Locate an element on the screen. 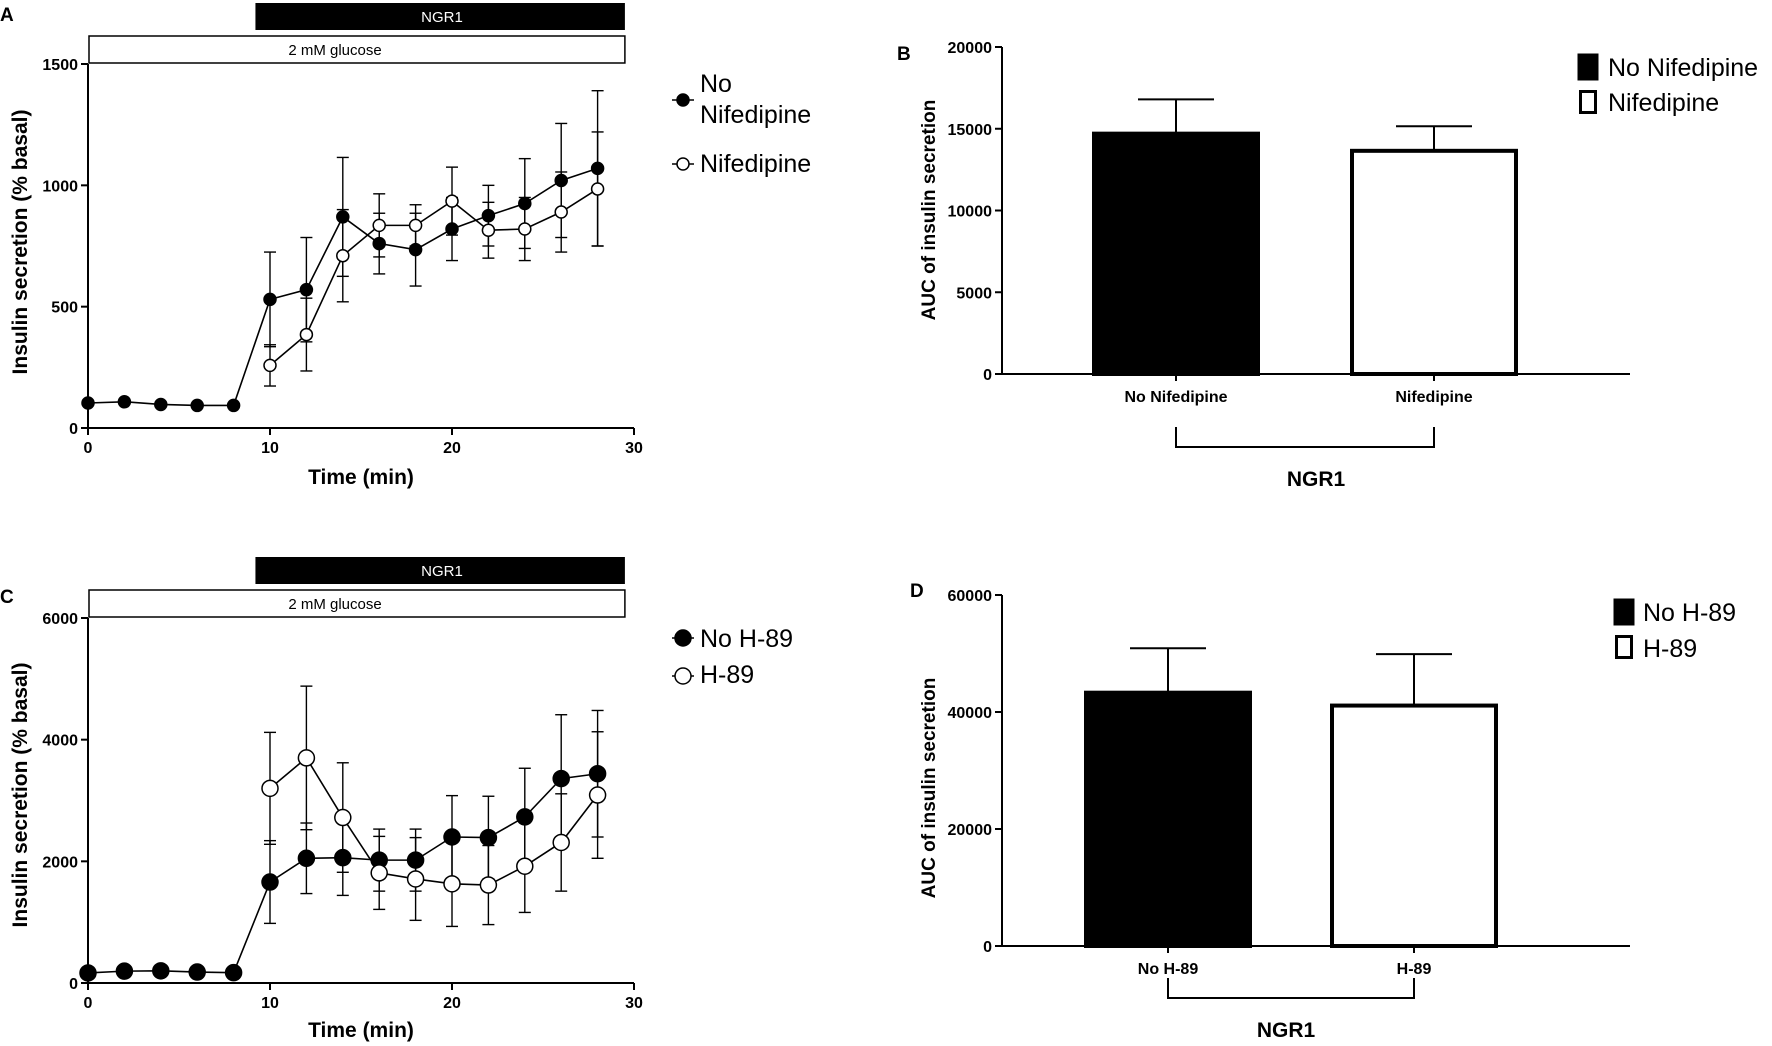 The width and height of the screenshot is (1772, 1046). y-tick-label: 1000 is located at coordinates (60, 186).